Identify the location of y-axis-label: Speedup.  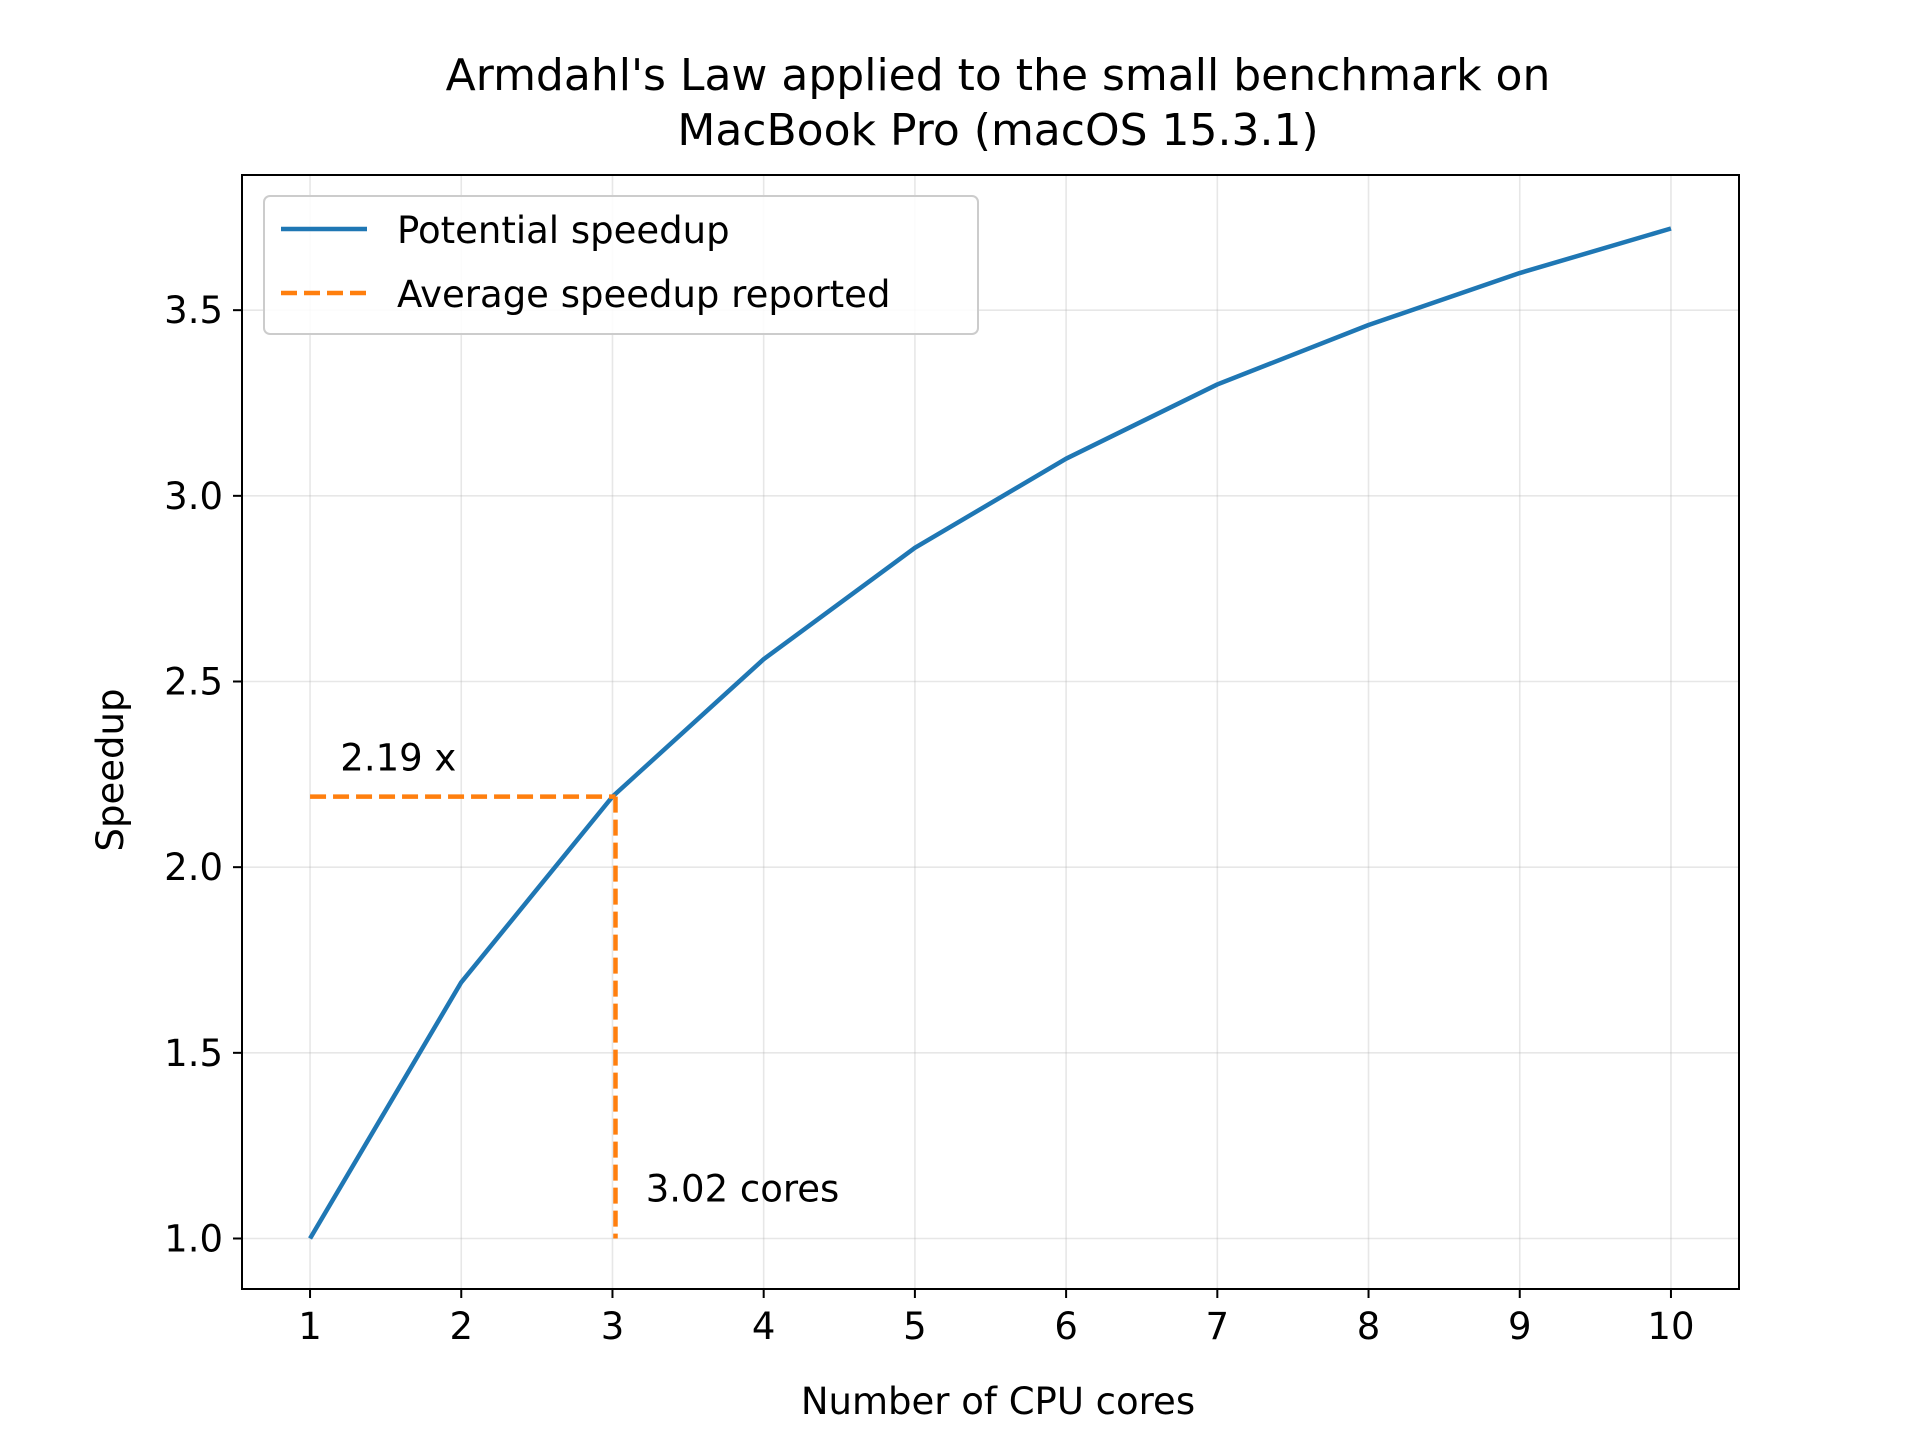
(110, 770).